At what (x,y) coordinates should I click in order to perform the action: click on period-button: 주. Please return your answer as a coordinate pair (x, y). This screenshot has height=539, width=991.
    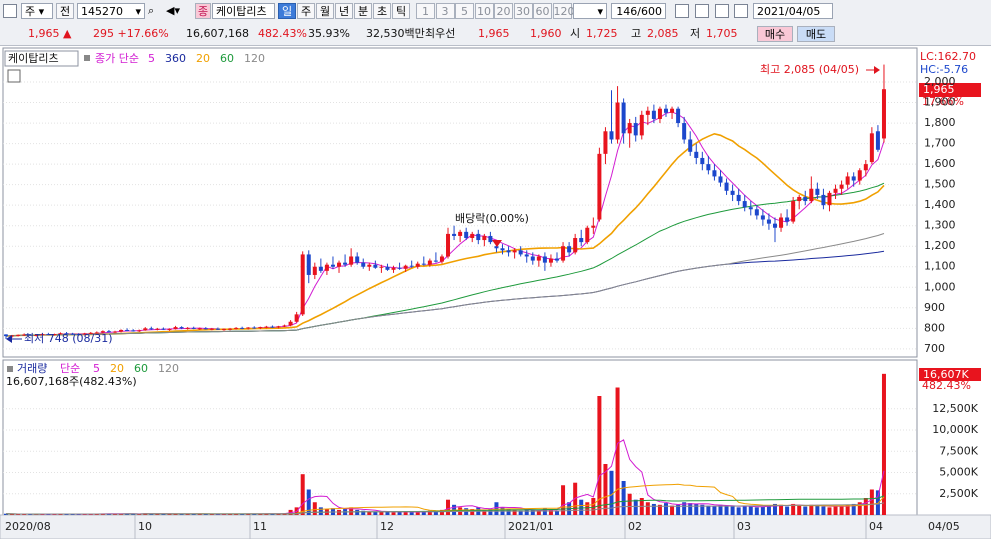
    Looking at the image, I should click on (306, 11).